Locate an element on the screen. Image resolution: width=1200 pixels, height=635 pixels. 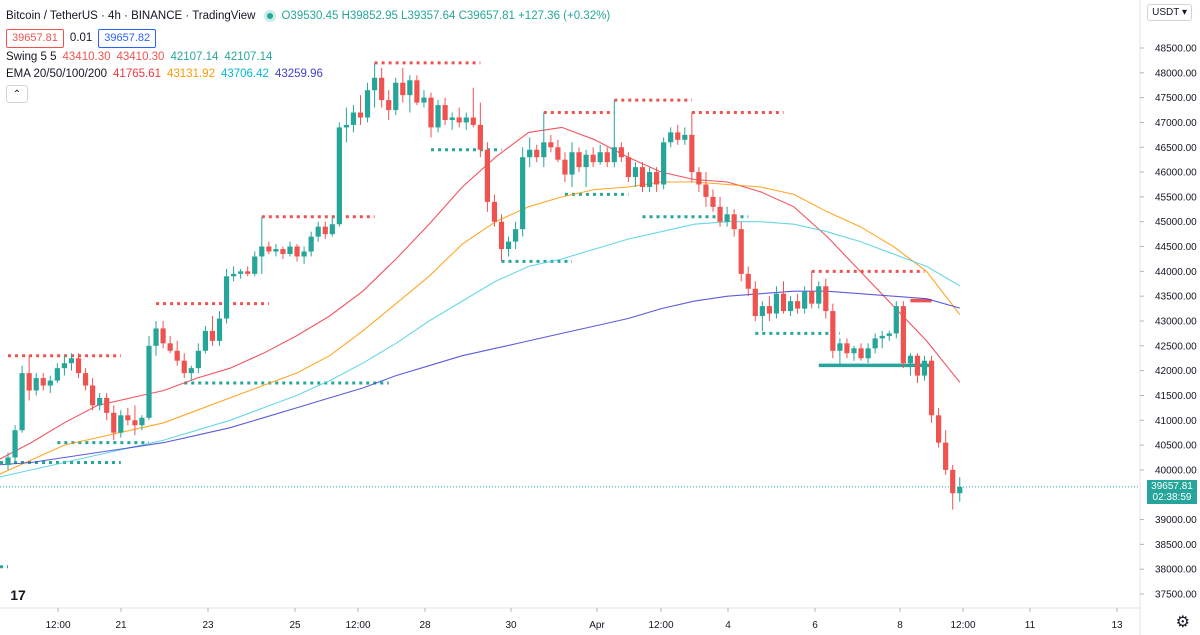
gear-icon: ⚙ is located at coordinates (1182, 622).